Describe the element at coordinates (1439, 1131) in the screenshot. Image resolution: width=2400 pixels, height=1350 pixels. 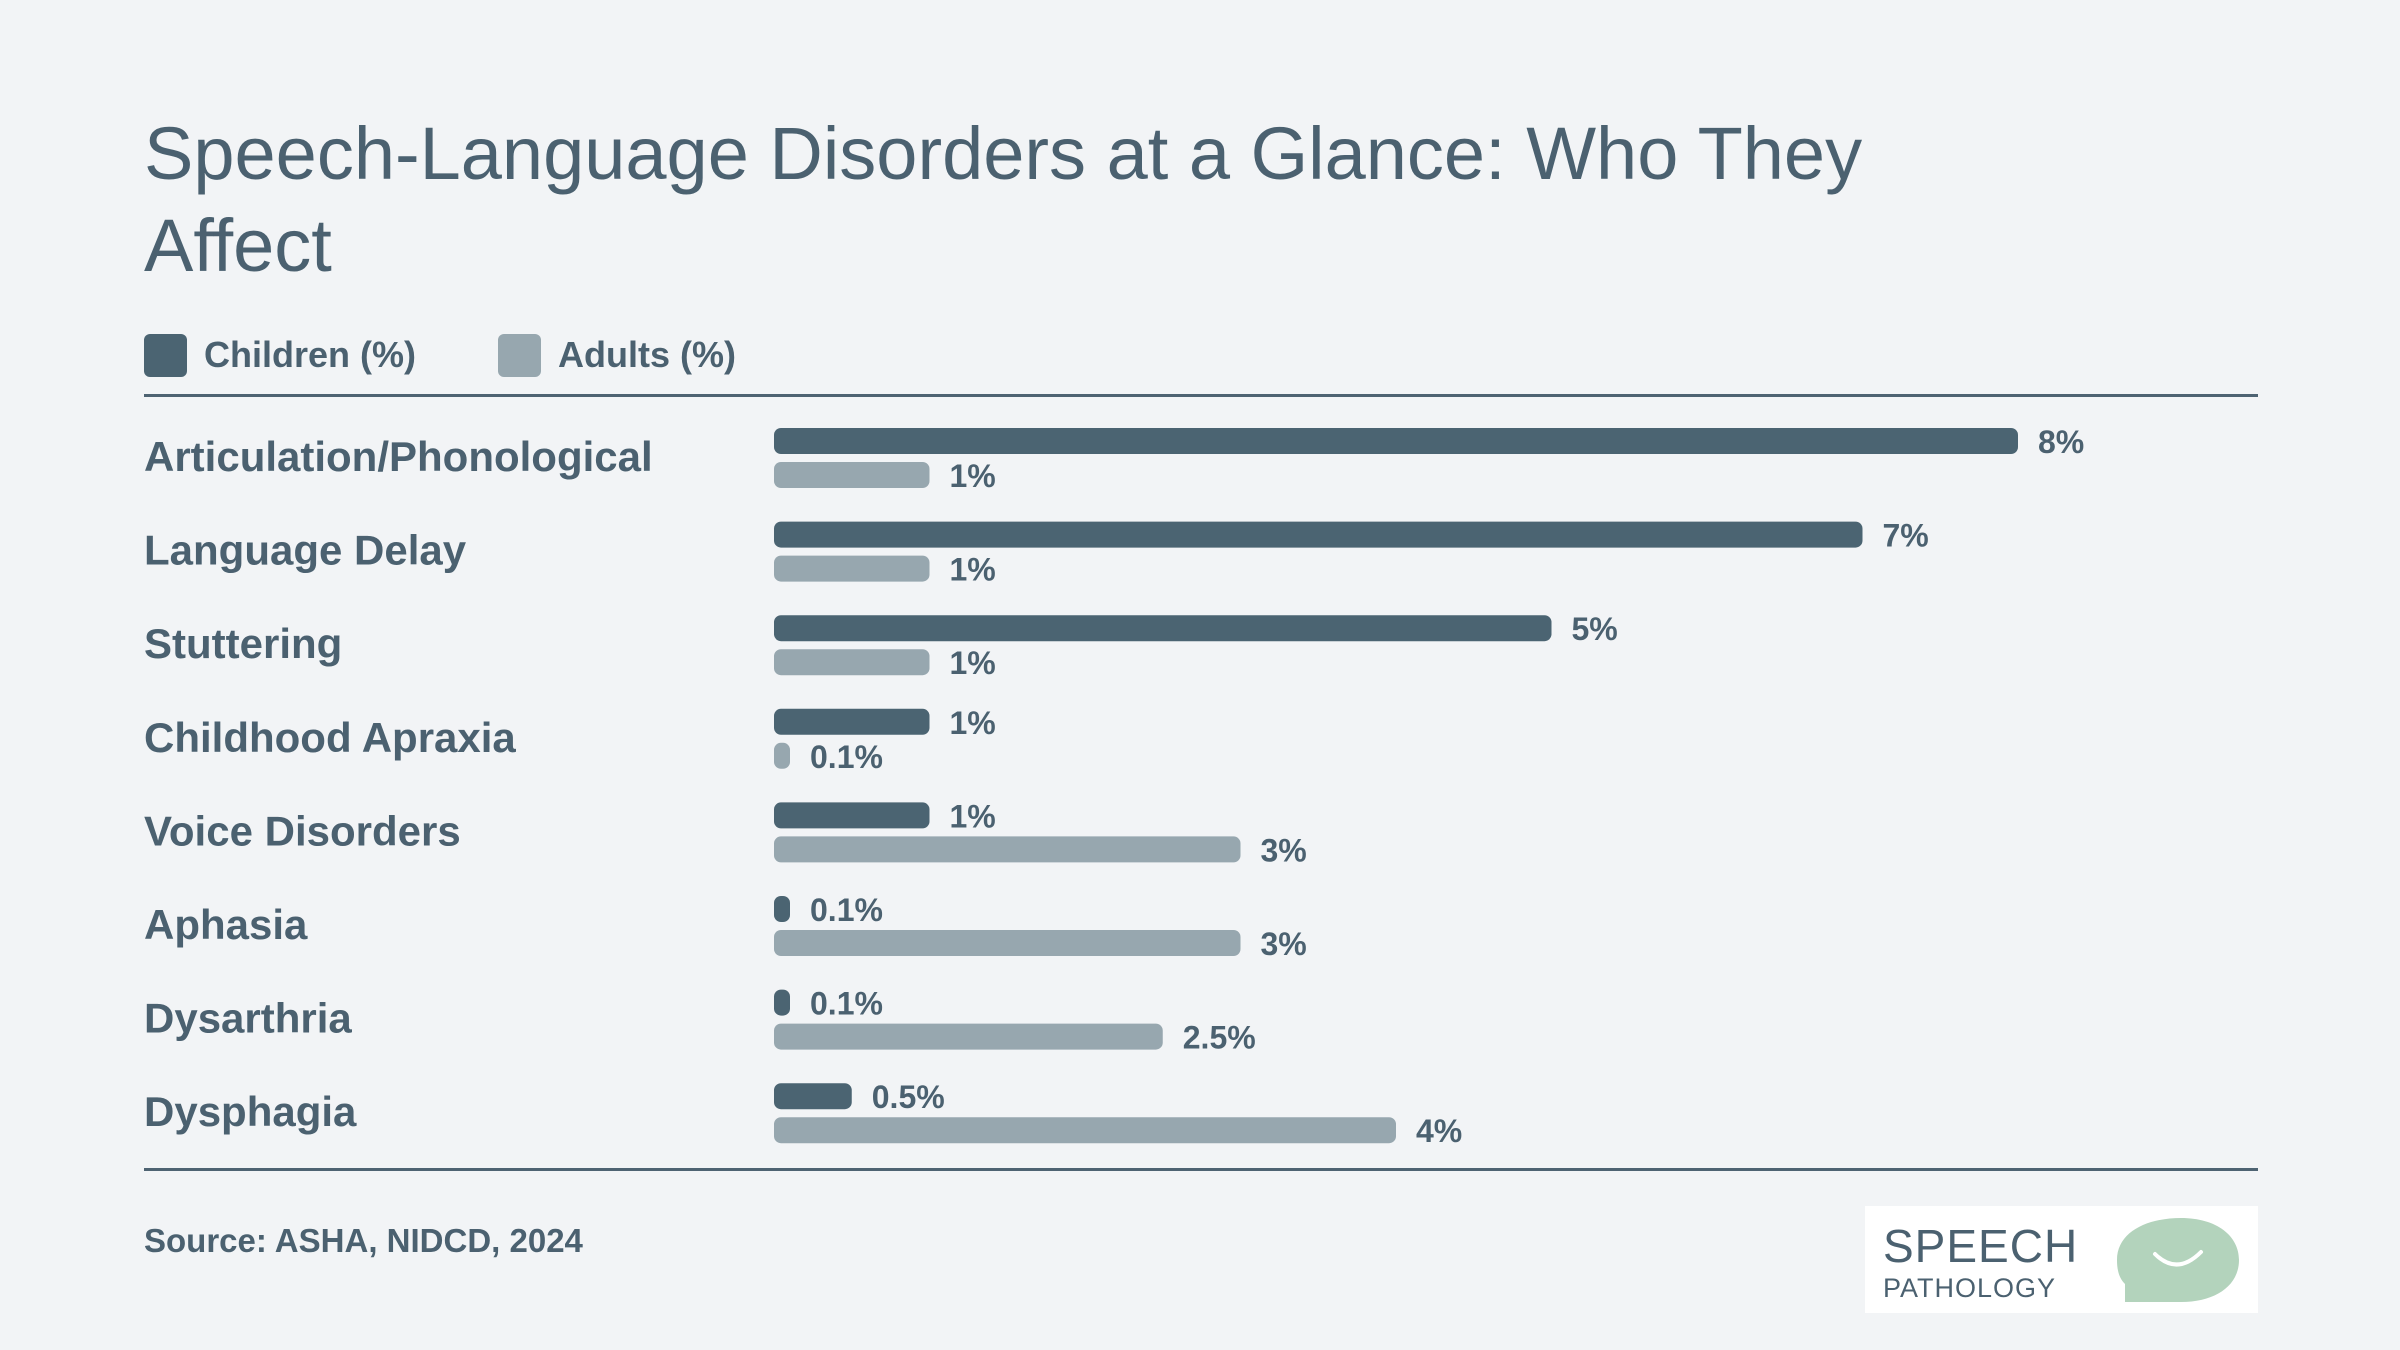
I see `adults-value-label: 4%` at that location.